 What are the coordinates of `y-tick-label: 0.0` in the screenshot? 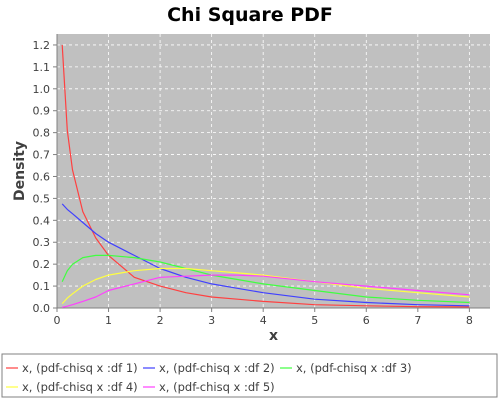 It's located at (42, 308).